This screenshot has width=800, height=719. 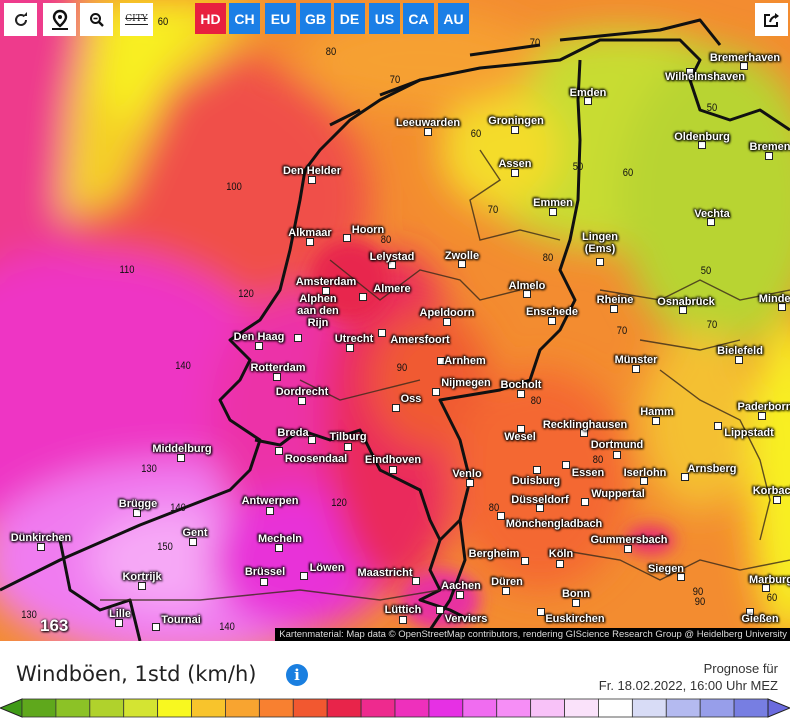 What do you see at coordinates (59, 19) in the screenshot?
I see `location-button` at bounding box center [59, 19].